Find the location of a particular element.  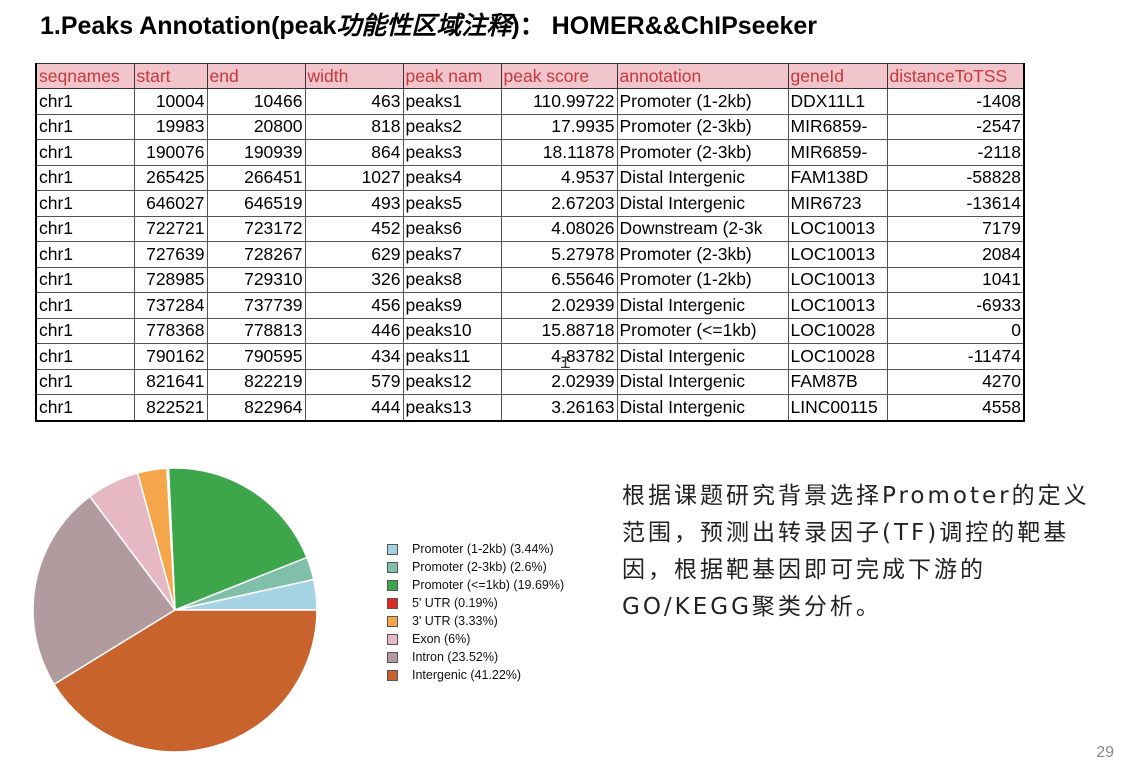

table-cell: 790162 is located at coordinates (170, 356).